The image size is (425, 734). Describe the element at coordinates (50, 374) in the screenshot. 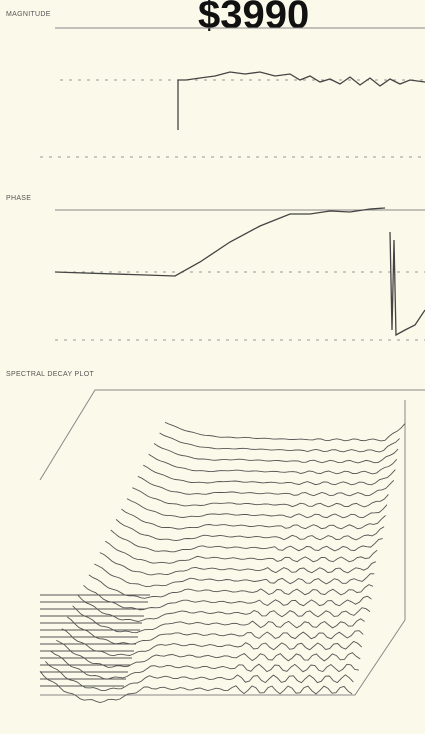

I see `panel-label: SPECTRAL DECAY PLOT` at that location.